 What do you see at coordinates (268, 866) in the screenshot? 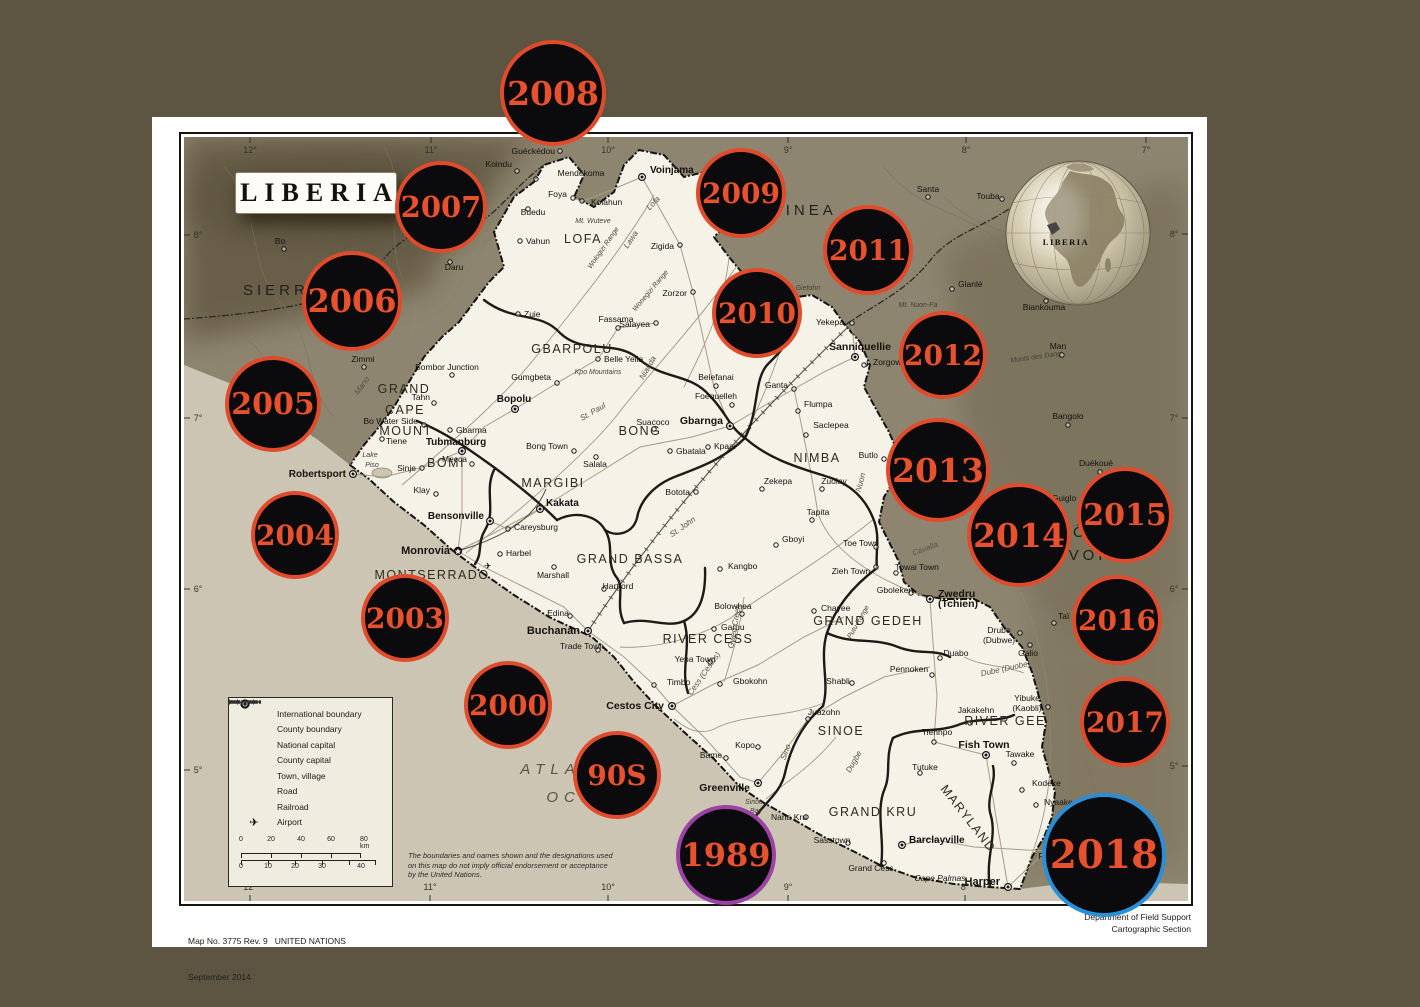
I see `scale-tick-label: 10` at bounding box center [268, 866].